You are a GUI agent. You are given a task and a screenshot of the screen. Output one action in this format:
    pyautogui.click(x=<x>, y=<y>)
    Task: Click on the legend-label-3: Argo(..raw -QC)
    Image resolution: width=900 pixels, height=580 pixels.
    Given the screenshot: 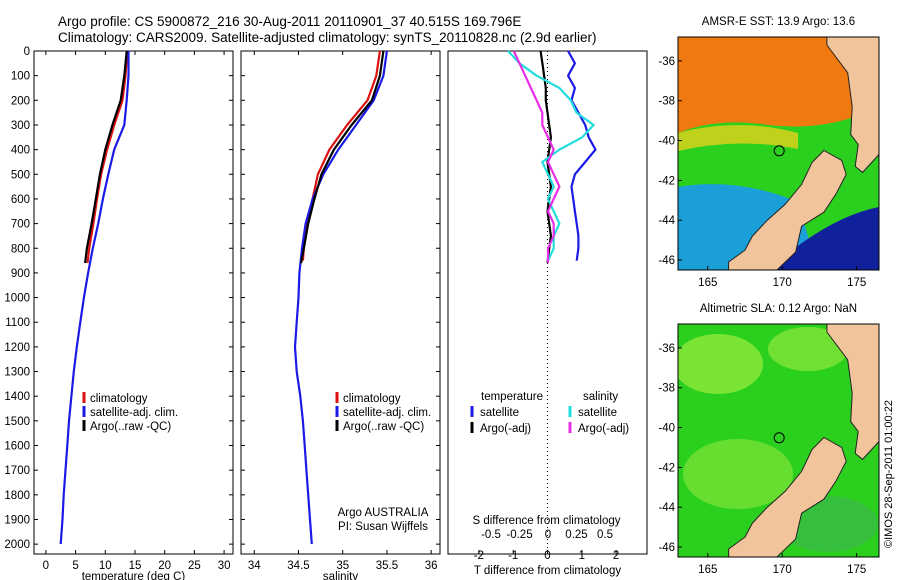 What is the action you would take?
    pyautogui.click(x=130, y=427)
    